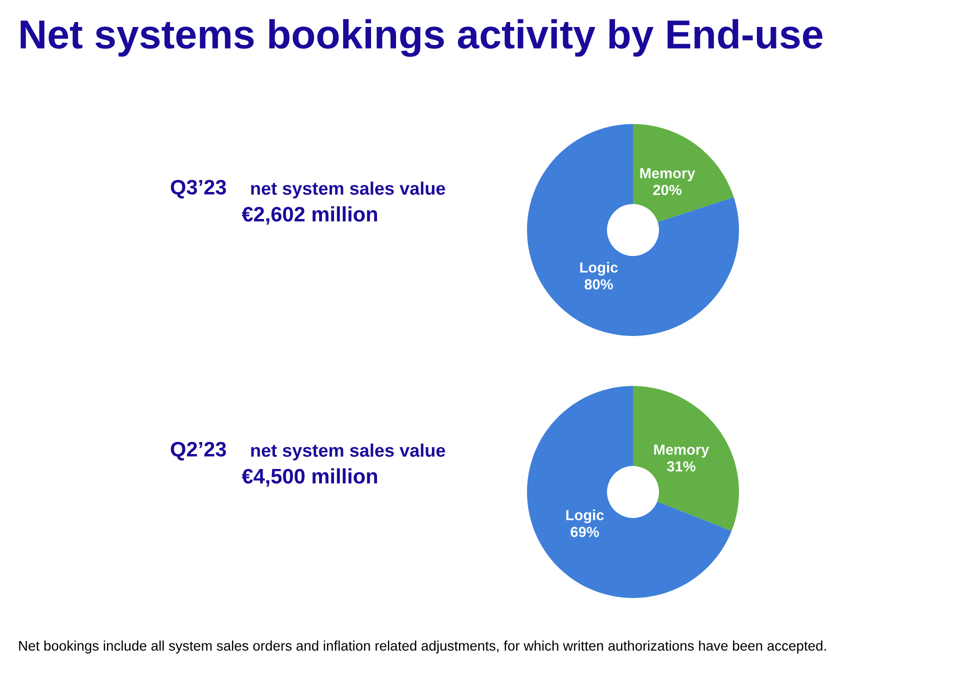 Image resolution: width=976 pixels, height=674 pixels. I want to click on text: Q3’23, so click(198, 189).